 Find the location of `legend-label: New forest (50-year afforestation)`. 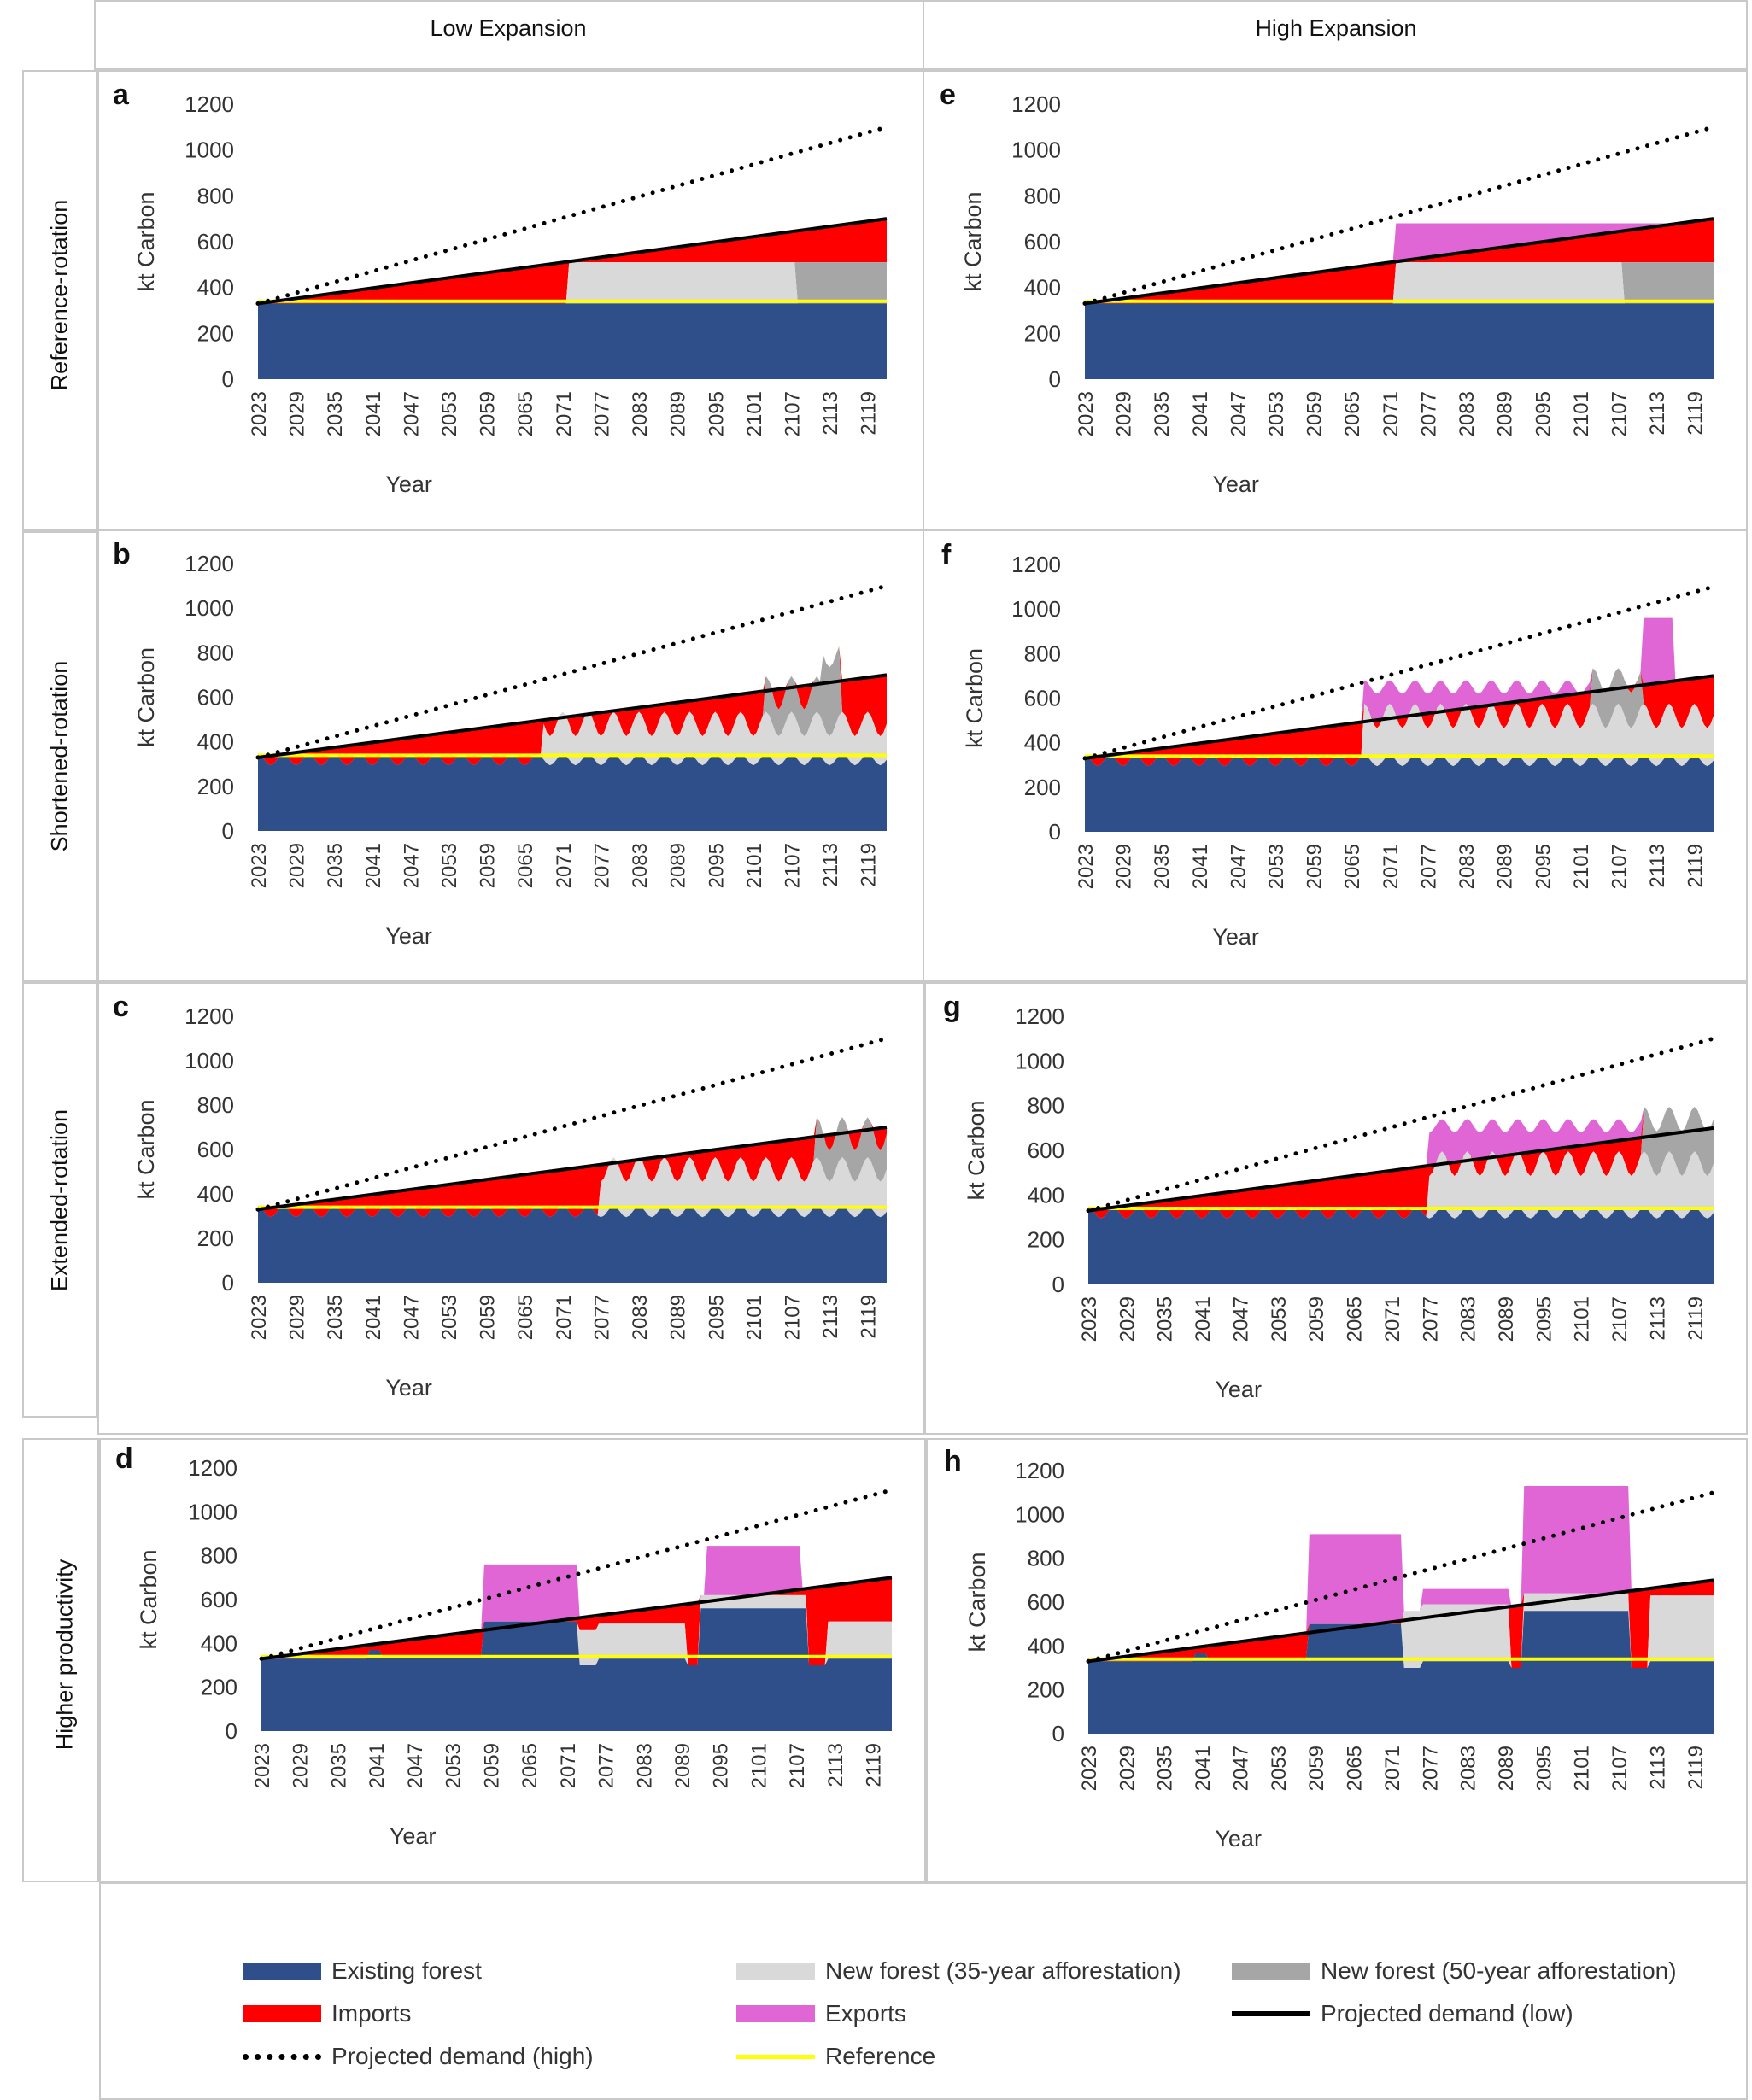

legend-label: New forest (50-year afforestation) is located at coordinates (1499, 1970).